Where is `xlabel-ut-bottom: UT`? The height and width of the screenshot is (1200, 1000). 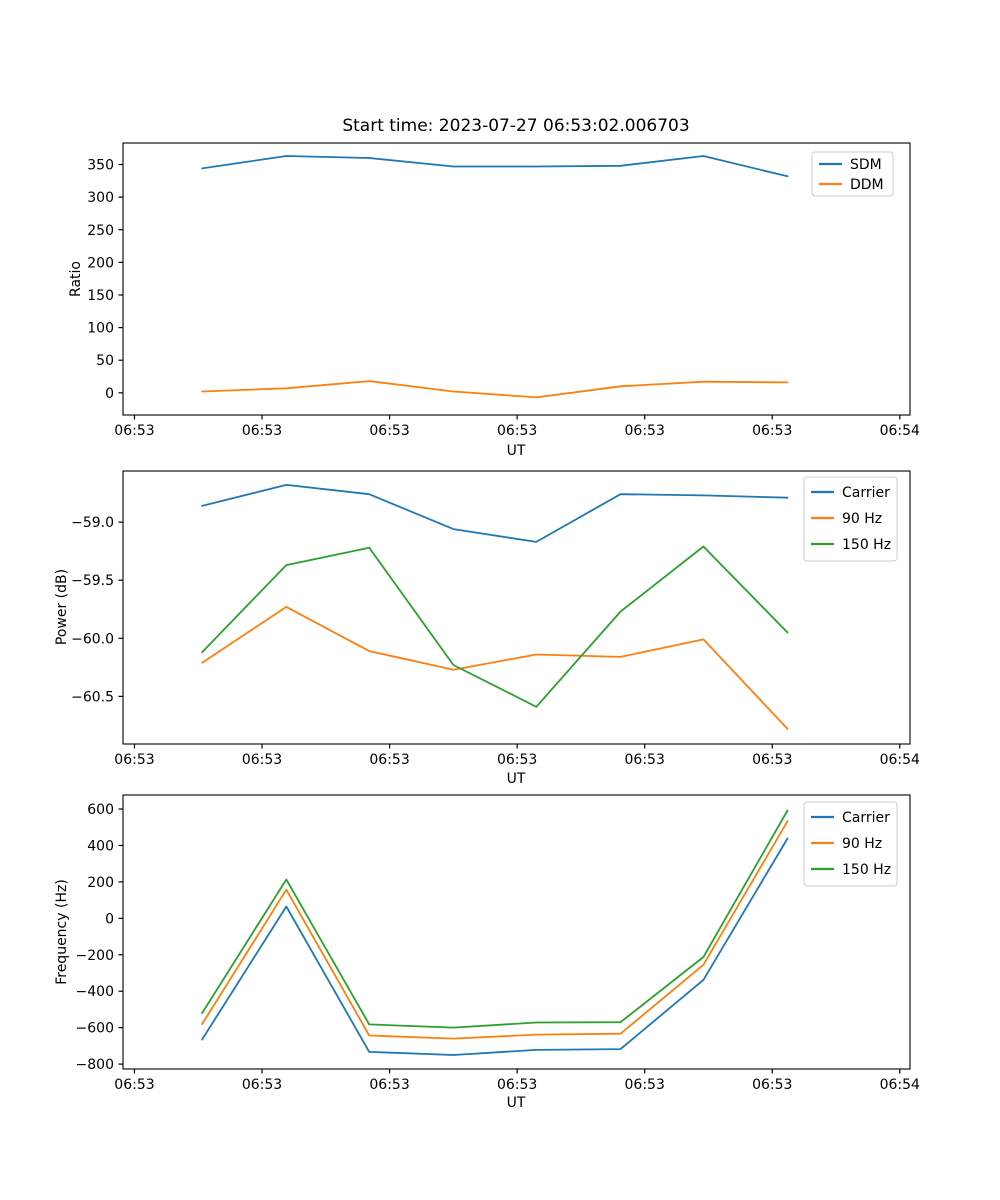 xlabel-ut-bottom: UT is located at coordinates (516, 1103).